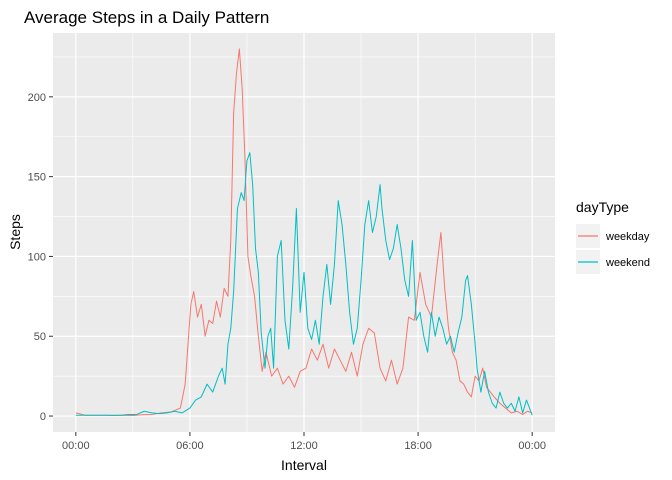 This screenshot has height=480, width=672. Describe the element at coordinates (627, 237) in the screenshot. I see `legend-label-weekday: weekday` at that location.